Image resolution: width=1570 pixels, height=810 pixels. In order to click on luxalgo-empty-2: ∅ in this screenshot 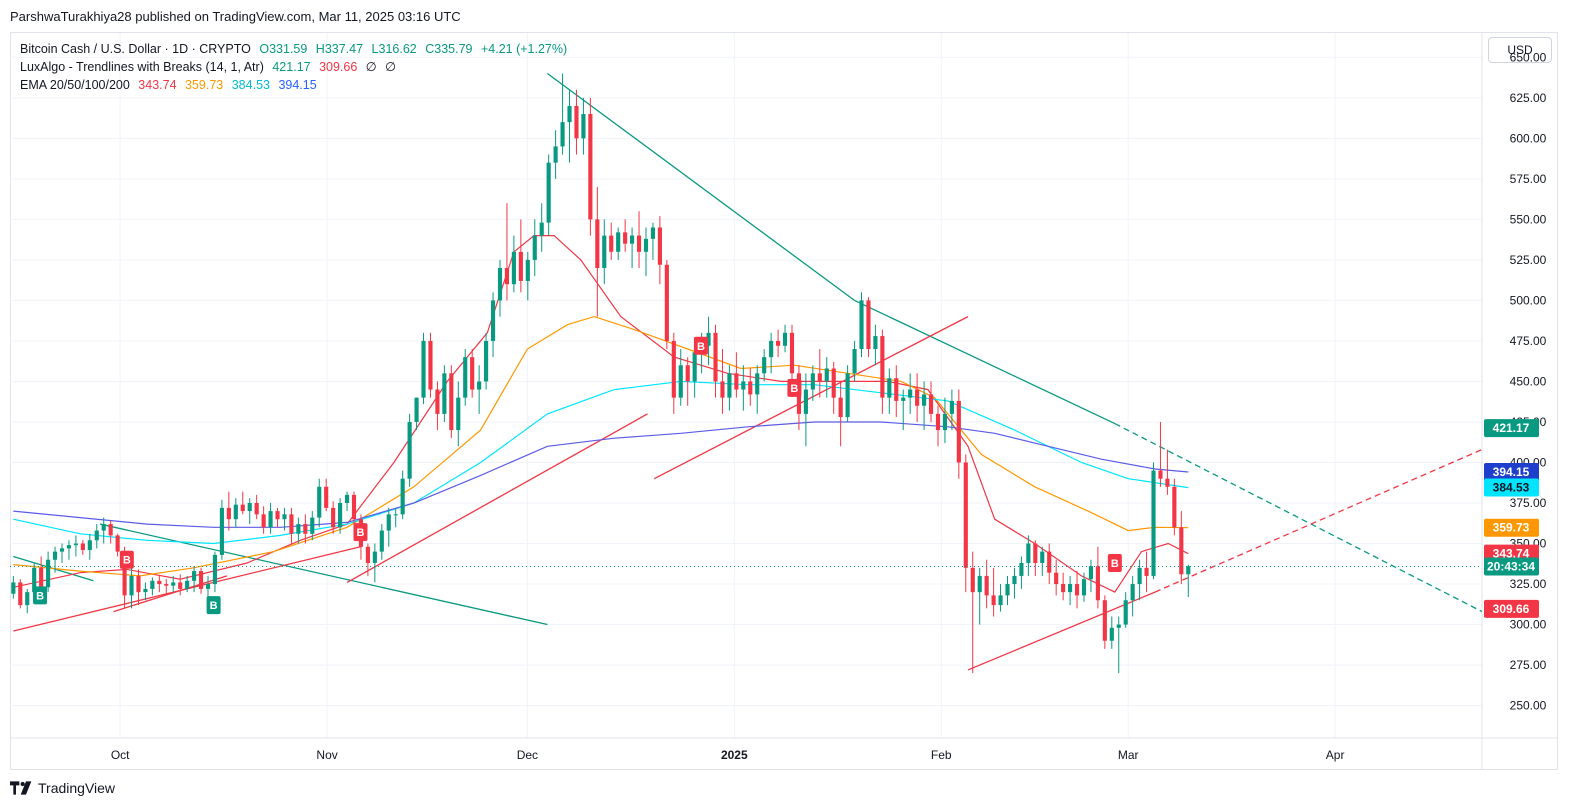, I will do `click(391, 67)`.